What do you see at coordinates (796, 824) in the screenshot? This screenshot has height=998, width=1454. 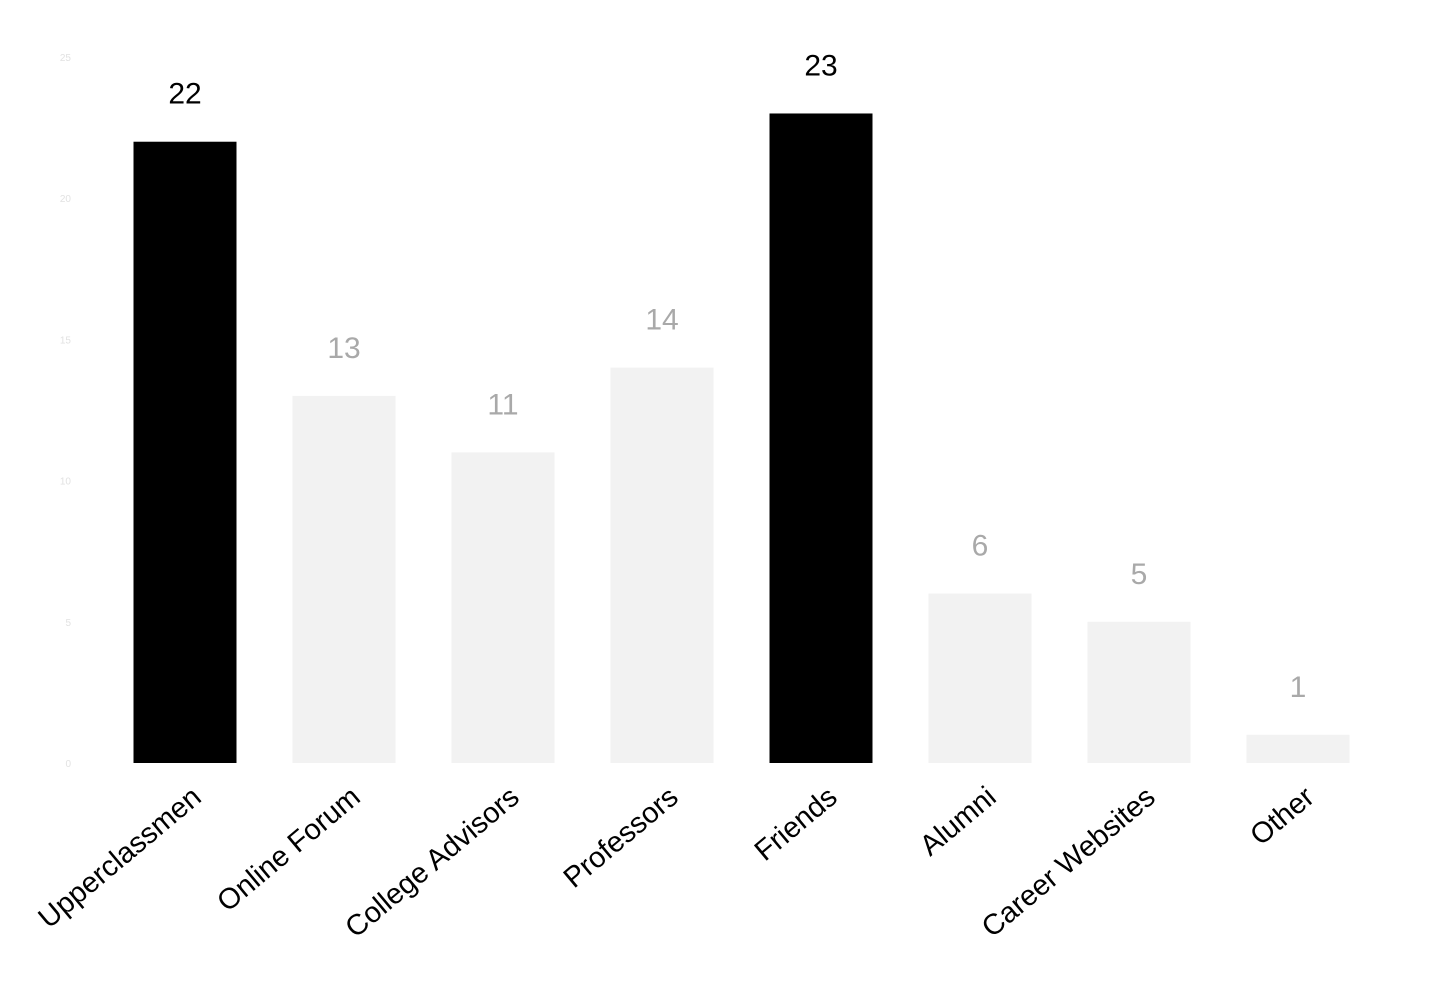 I see `x-tick-label: Friends` at bounding box center [796, 824].